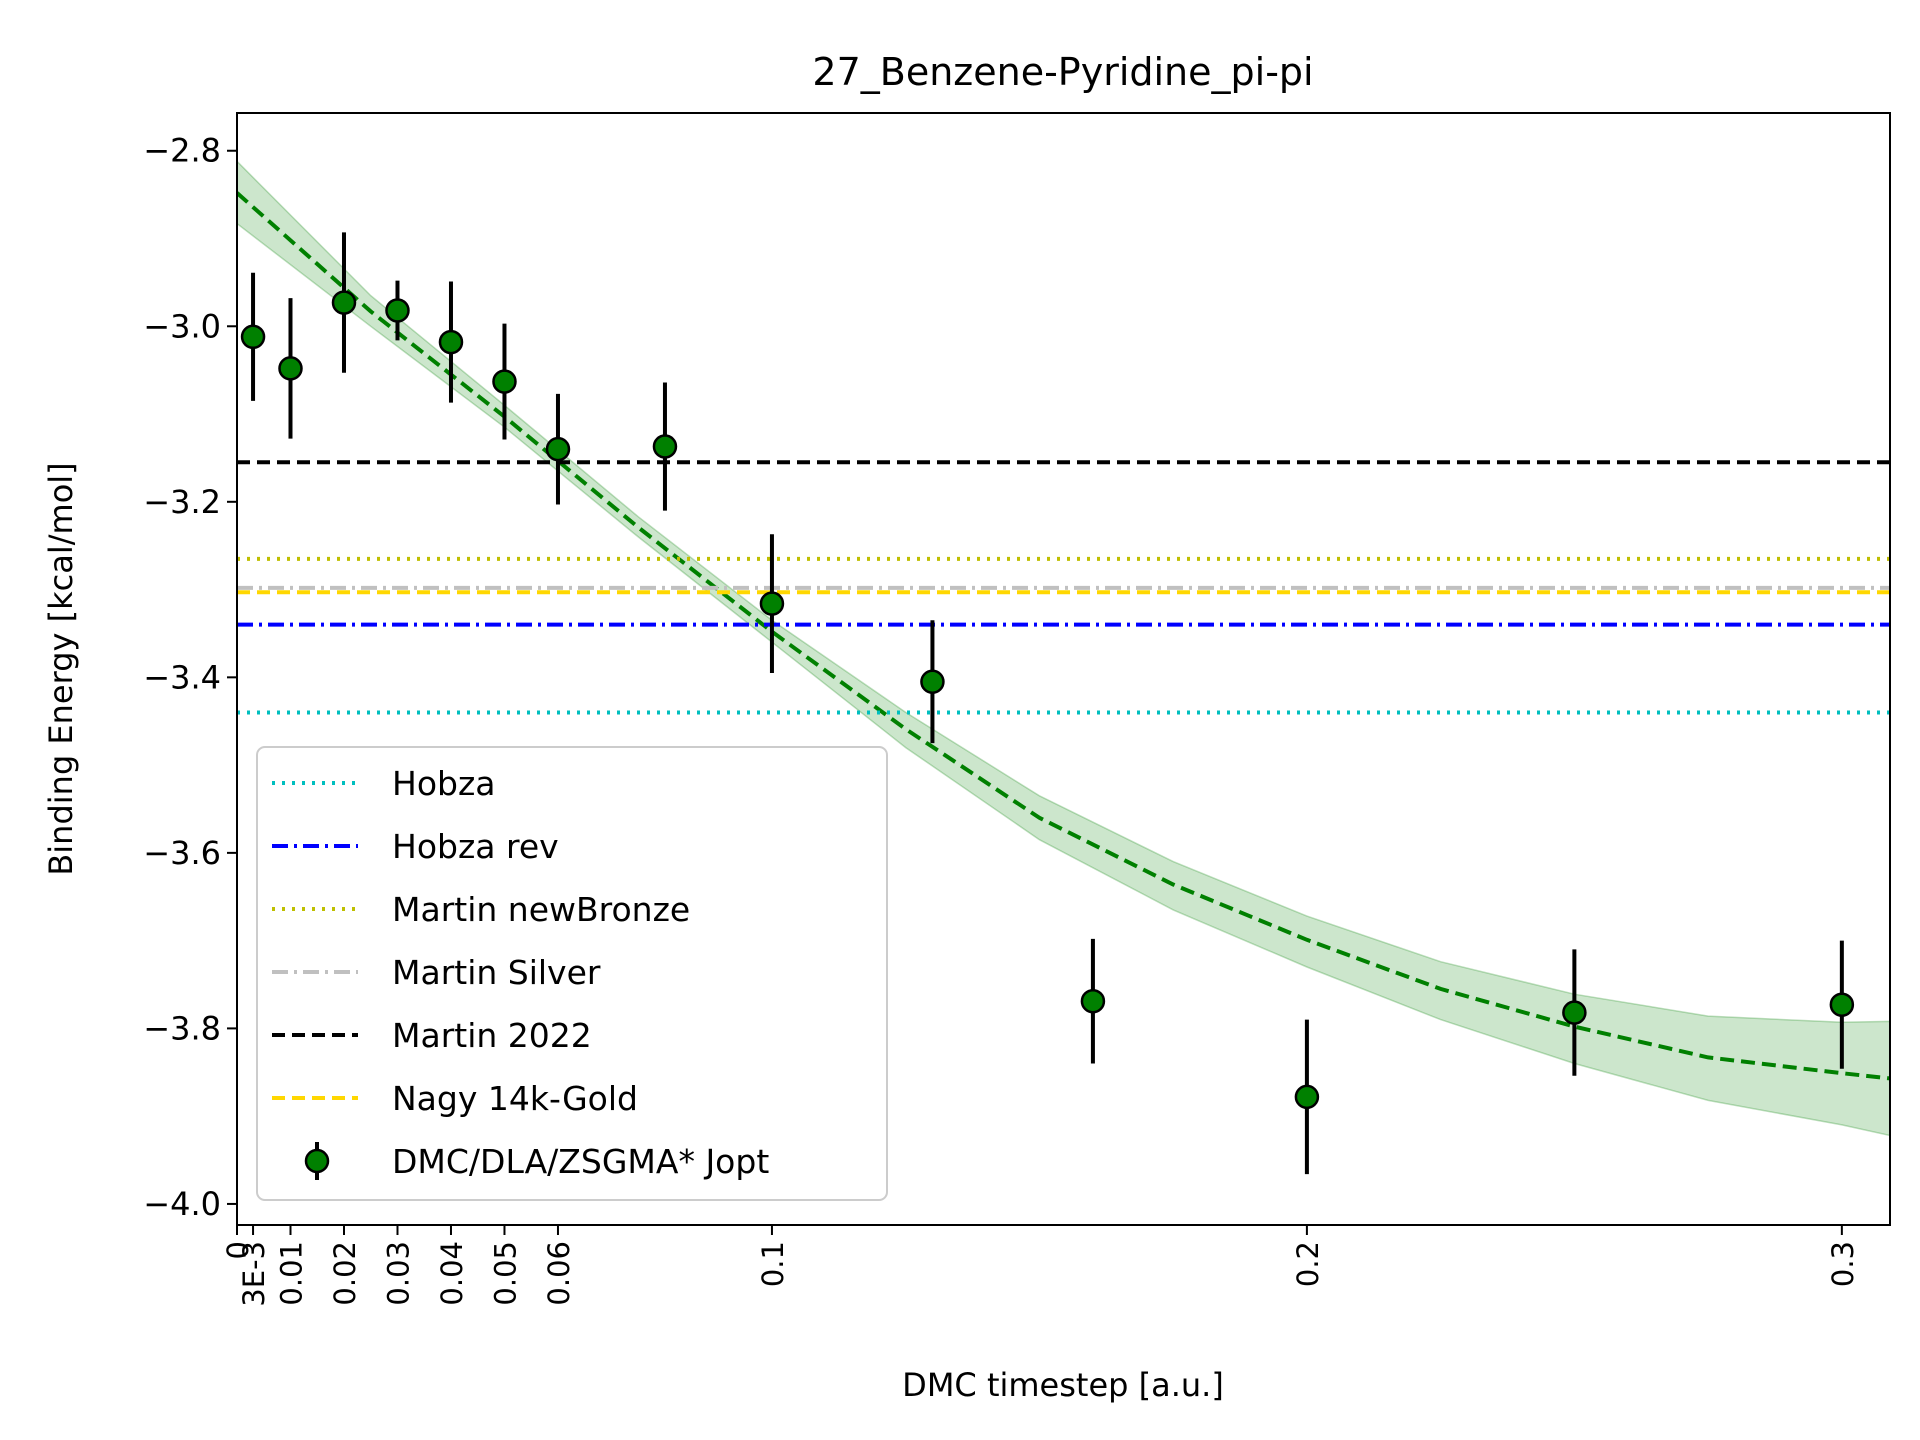 This screenshot has width=1920, height=1440. What do you see at coordinates (182, 853) in the screenshot?
I see `y-tick-label: −3.6` at bounding box center [182, 853].